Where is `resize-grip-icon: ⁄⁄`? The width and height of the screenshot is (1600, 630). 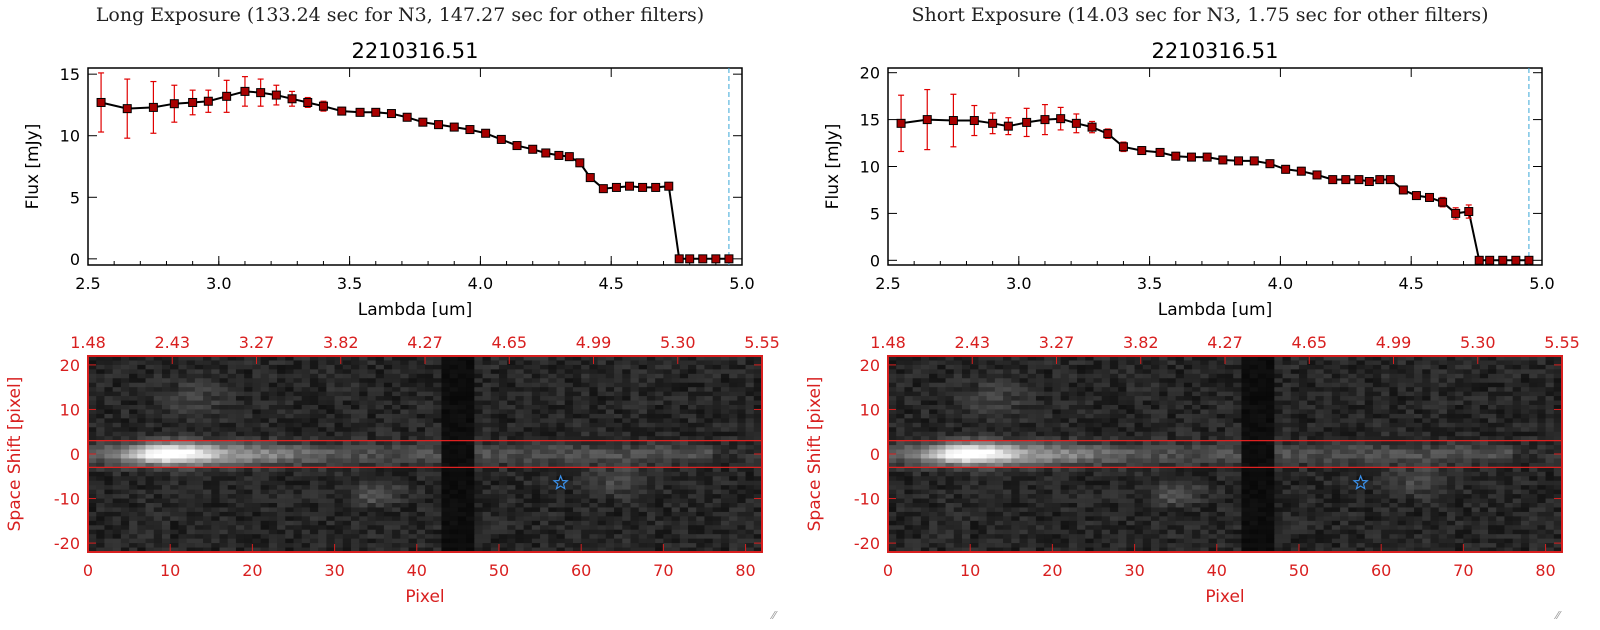 resize-grip-icon: ⁄⁄ is located at coordinates (778, 613).